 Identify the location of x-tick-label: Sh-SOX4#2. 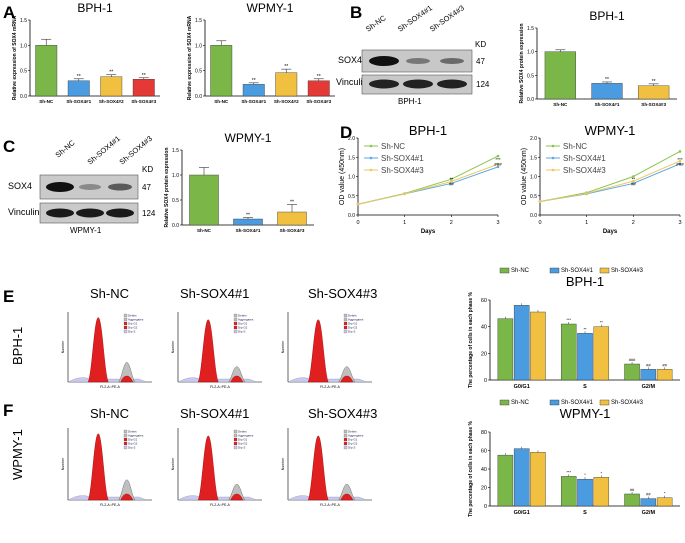
(111, 101).